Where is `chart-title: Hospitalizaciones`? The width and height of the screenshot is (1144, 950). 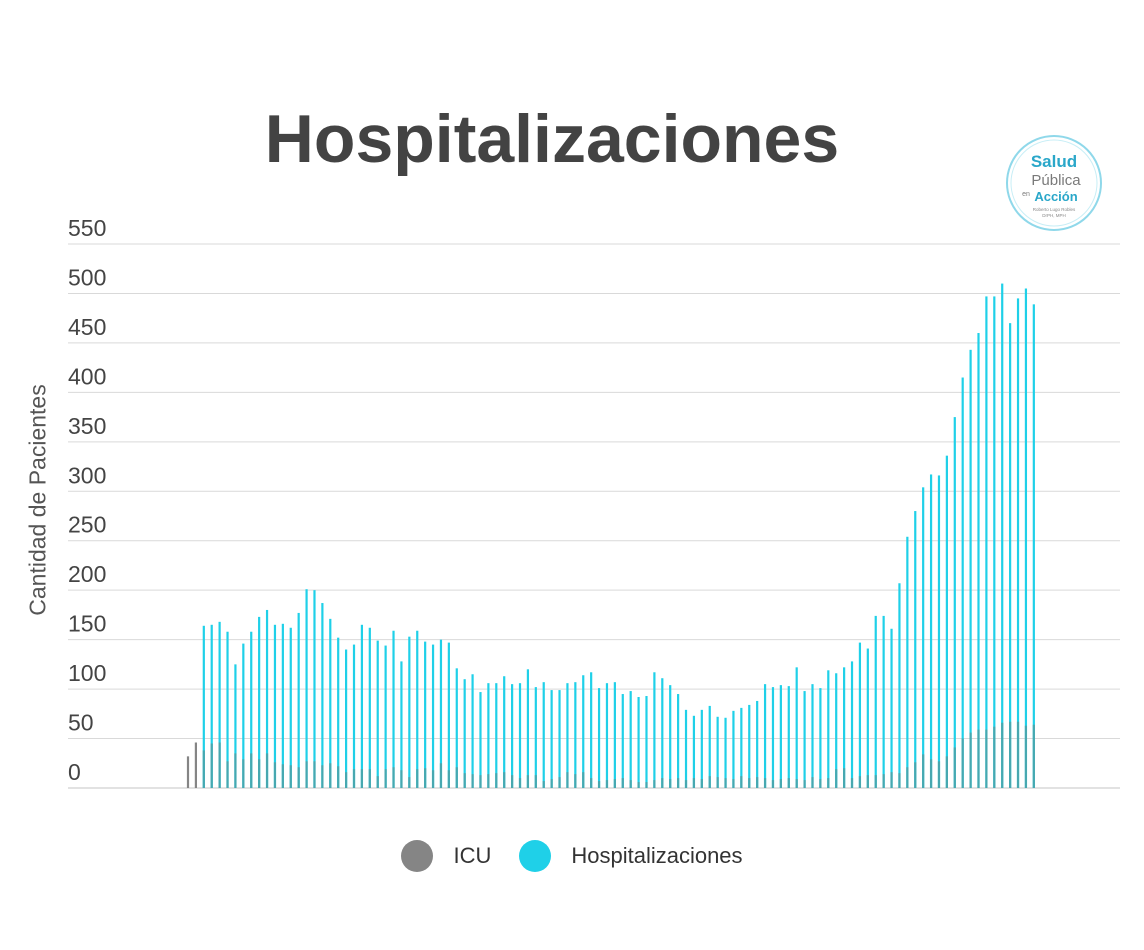 chart-title: Hospitalizaciones is located at coordinates (552, 139).